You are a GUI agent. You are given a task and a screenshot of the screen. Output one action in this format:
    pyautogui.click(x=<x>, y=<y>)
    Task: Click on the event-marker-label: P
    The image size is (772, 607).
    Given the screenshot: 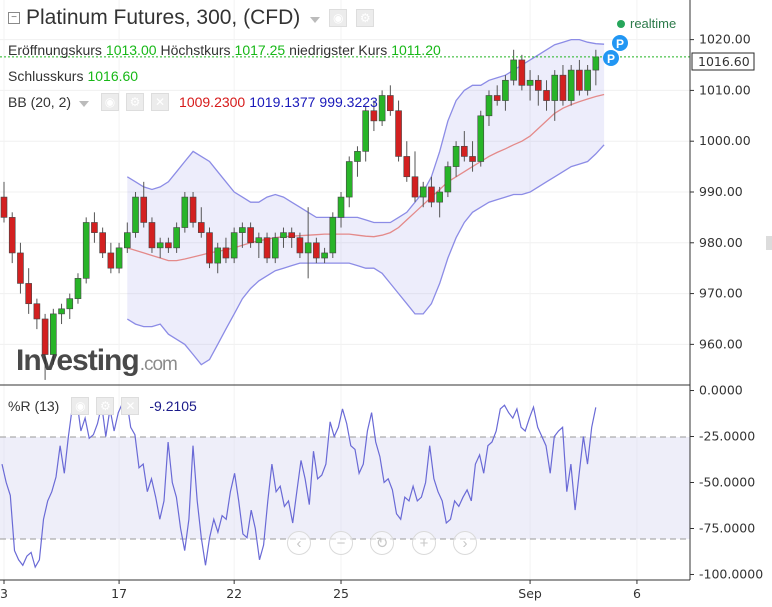 What is the action you would take?
    pyautogui.click(x=620, y=44)
    